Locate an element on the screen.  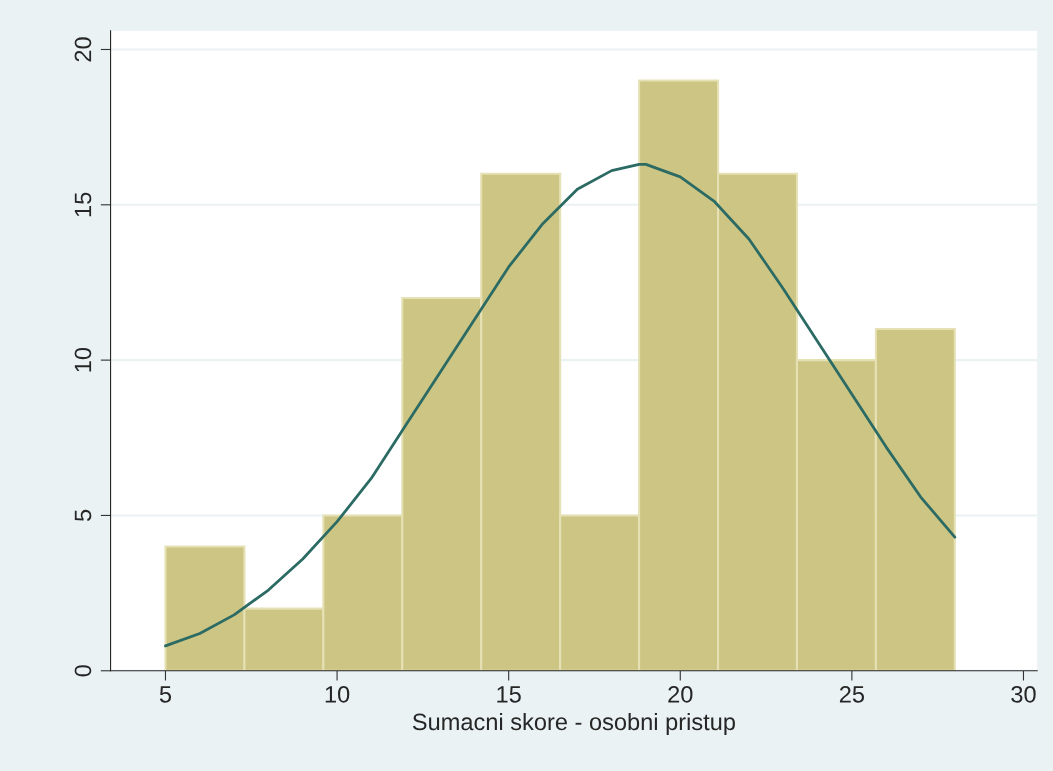
x-tick-label: 20 is located at coordinates (680, 694).